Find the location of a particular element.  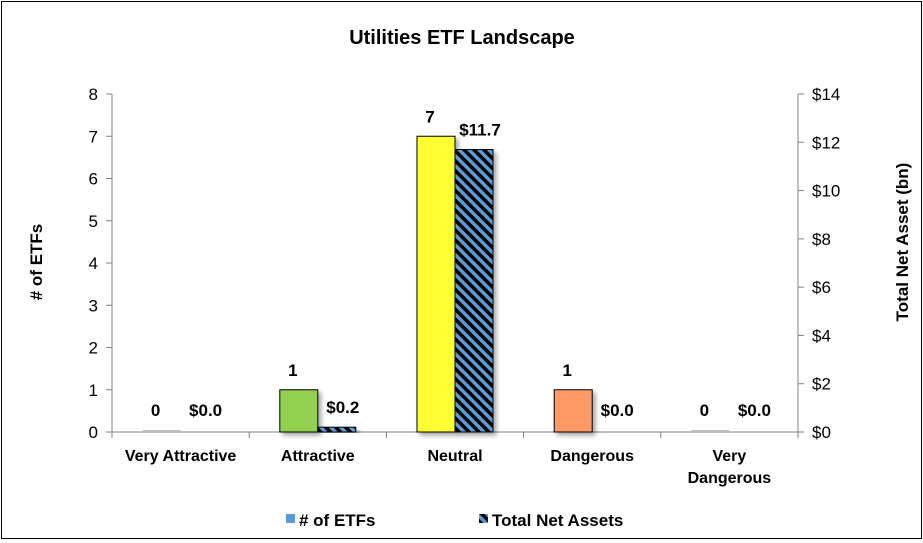

y-tick-label: 5 is located at coordinates (93, 221).